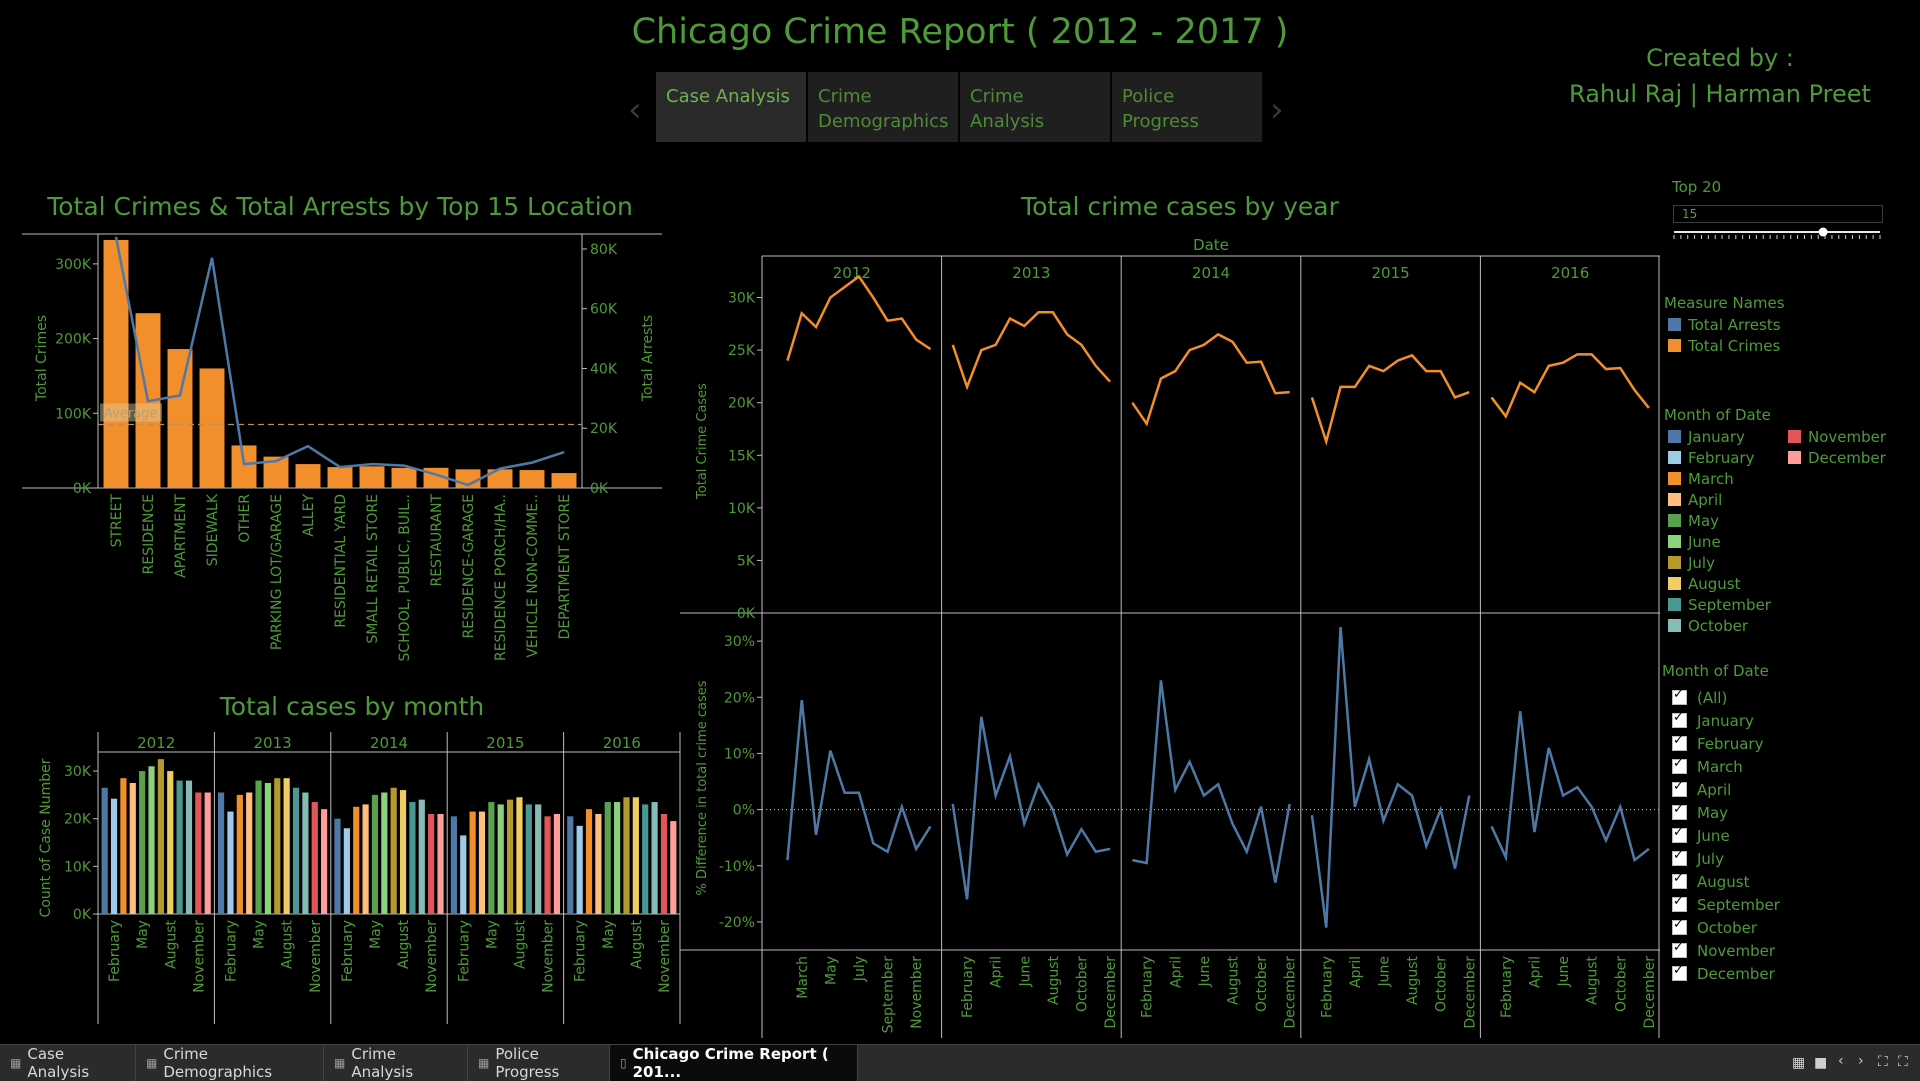 This screenshot has width=1920, height=1081. I want to click on pct-diff-line-2014, so click(1211, 781).